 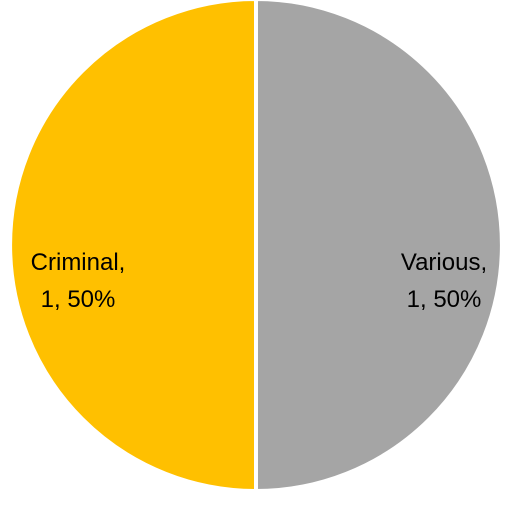 I want to click on data-label-criminal-value: 1, 50%, so click(x=78, y=299).